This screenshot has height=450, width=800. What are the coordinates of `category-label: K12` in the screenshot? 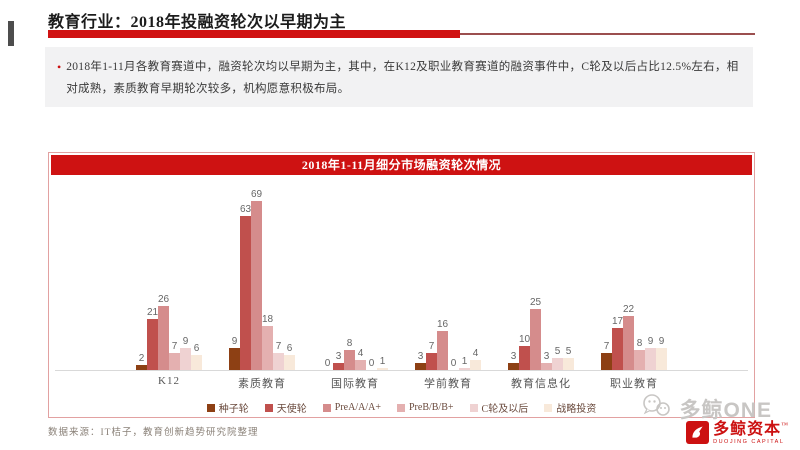 It's located at (169, 381).